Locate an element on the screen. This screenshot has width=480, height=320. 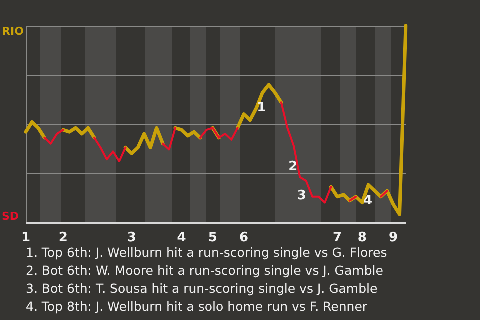
x-tick-label: 9 is located at coordinates (393, 238).